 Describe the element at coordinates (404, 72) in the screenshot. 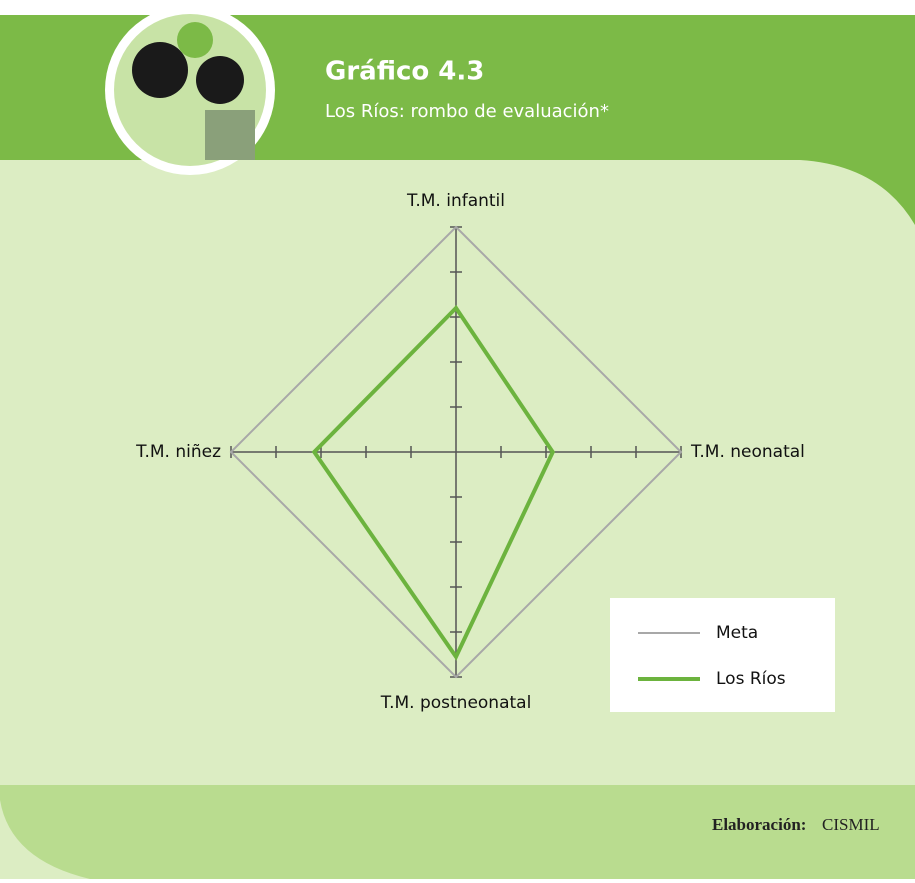

I see `chart-title: Gráfico 4.3` at that location.